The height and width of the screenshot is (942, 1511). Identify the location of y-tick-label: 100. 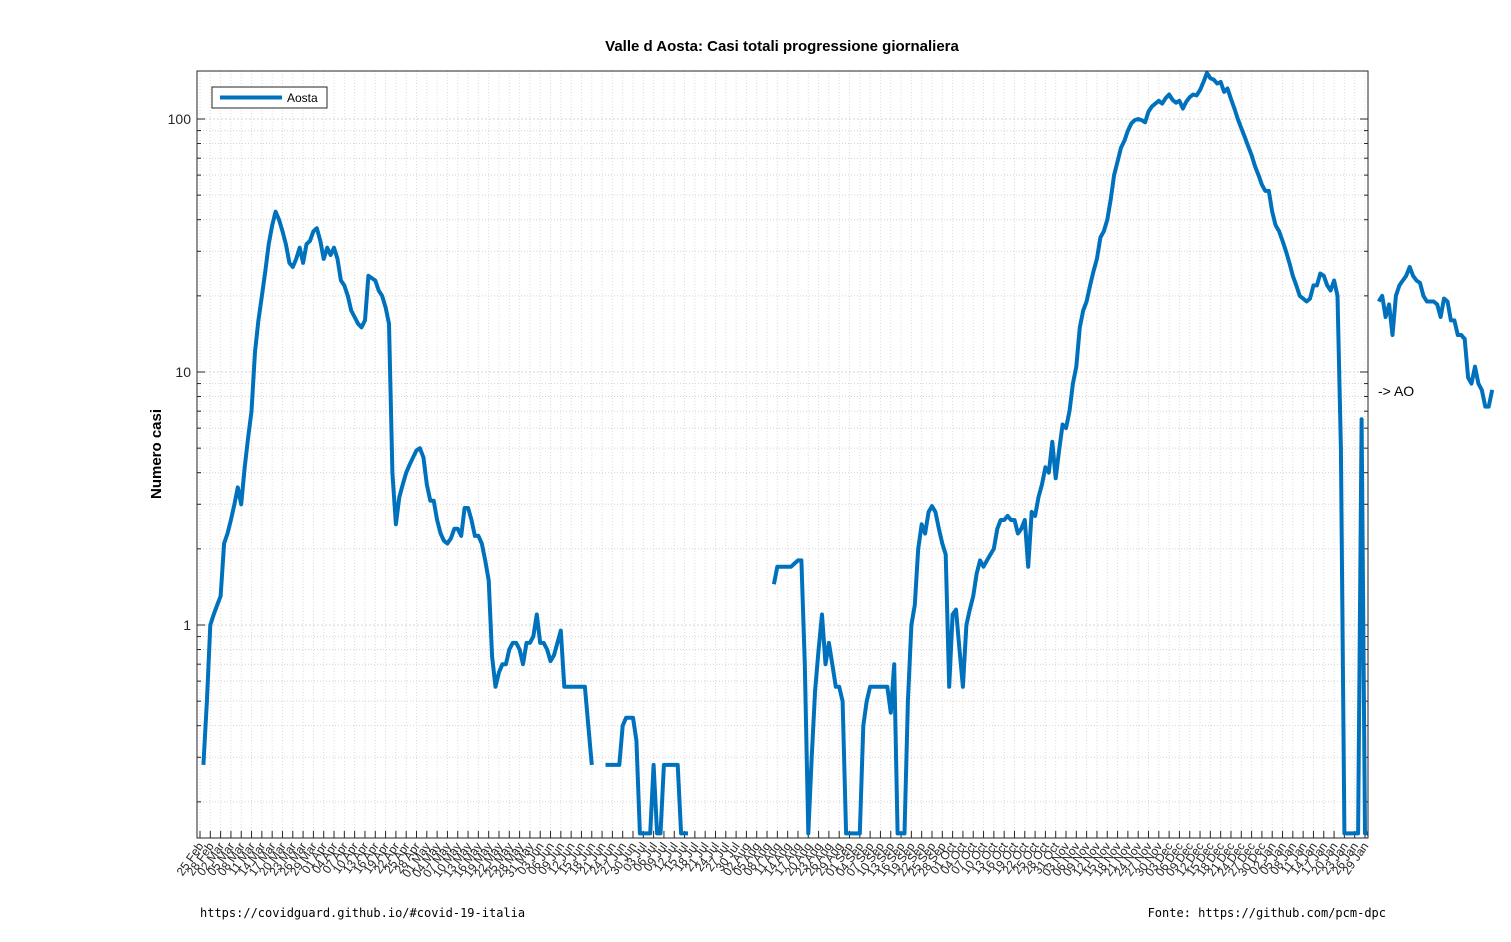
(180, 119).